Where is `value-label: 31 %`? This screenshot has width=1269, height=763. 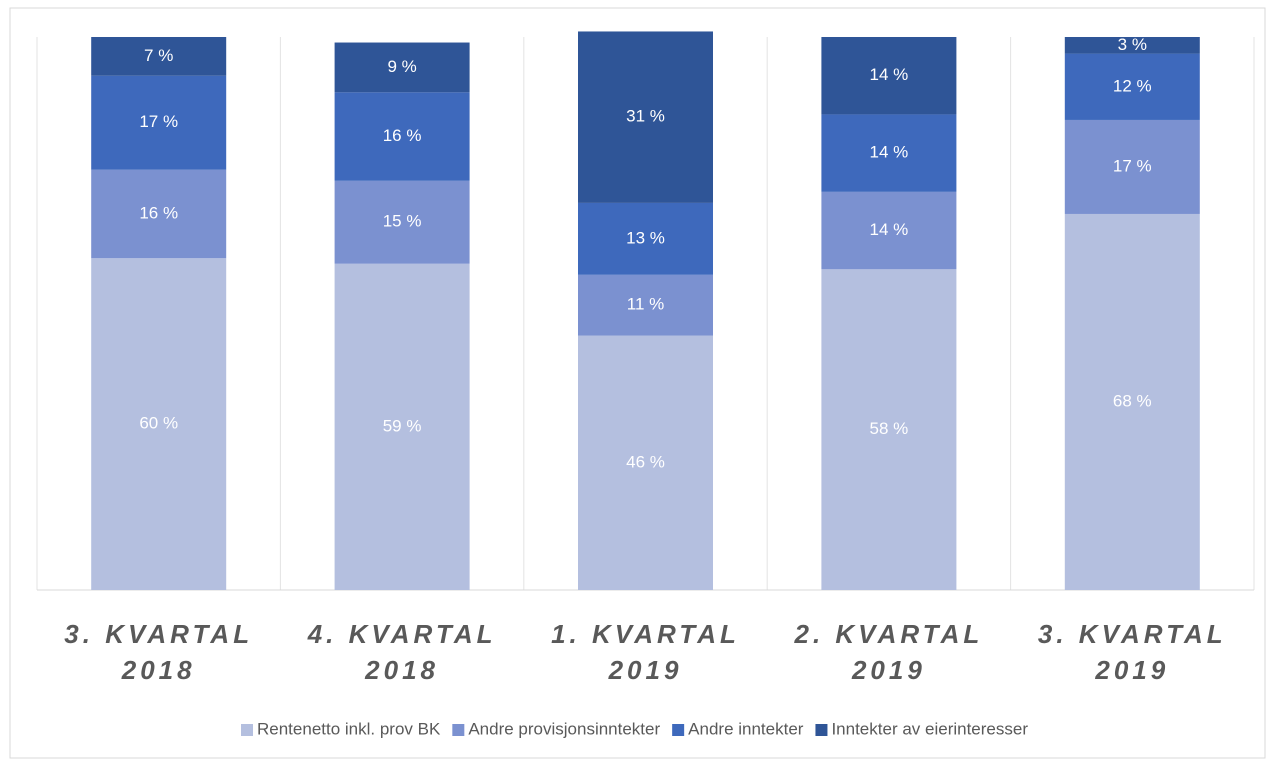
value-label: 31 % is located at coordinates (645, 116).